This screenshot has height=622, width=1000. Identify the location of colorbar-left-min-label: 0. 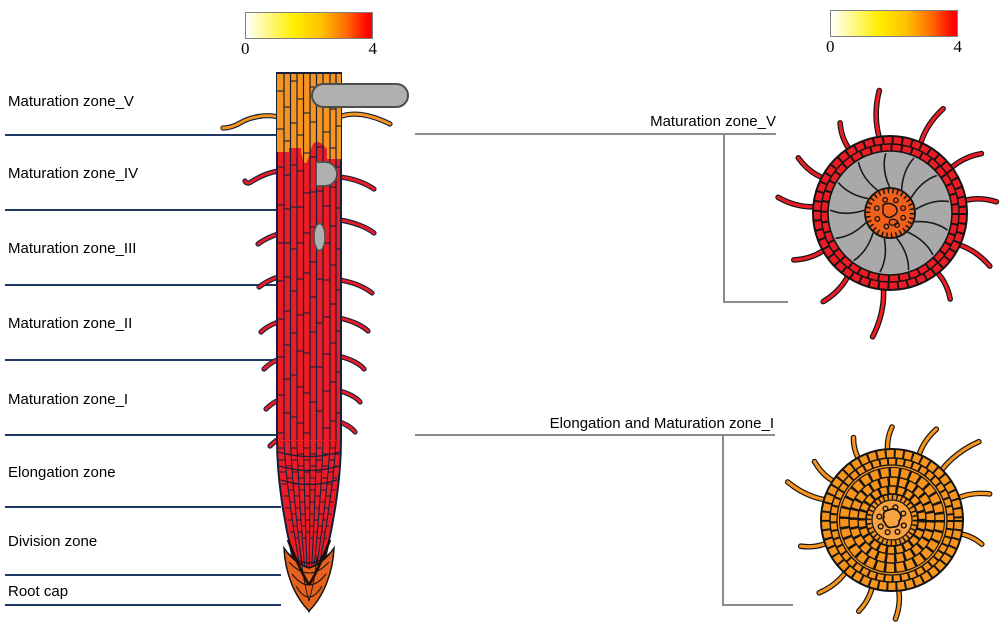
(245, 48).